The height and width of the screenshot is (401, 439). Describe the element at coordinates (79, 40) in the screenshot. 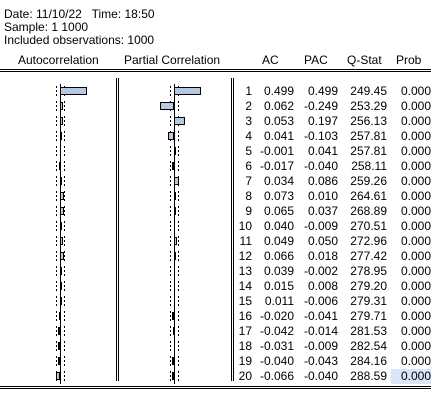

I see `header-observations: Included observations: 1000` at that location.